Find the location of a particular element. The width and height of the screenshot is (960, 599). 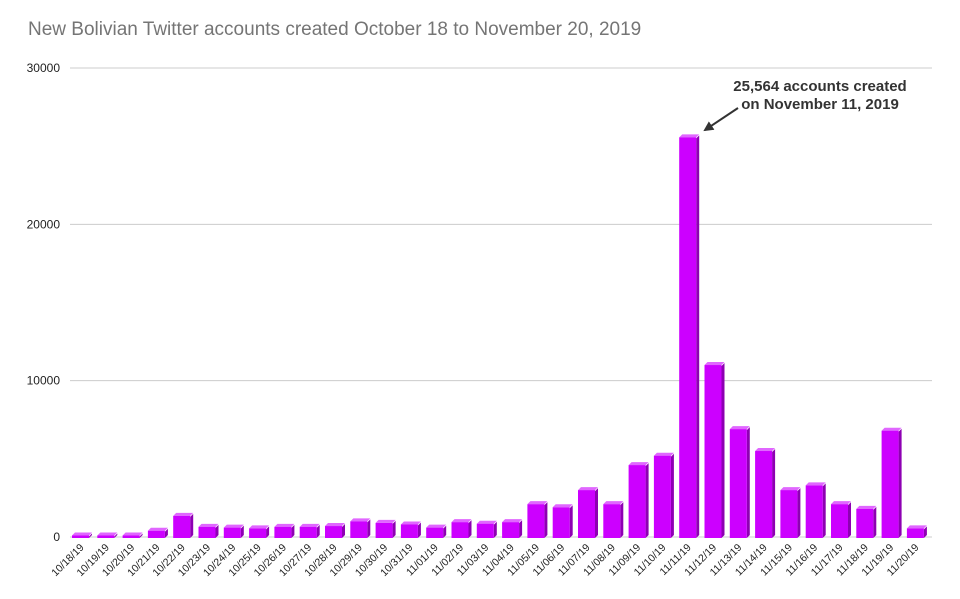

y-tick-label: 20000 is located at coordinates (44, 224).